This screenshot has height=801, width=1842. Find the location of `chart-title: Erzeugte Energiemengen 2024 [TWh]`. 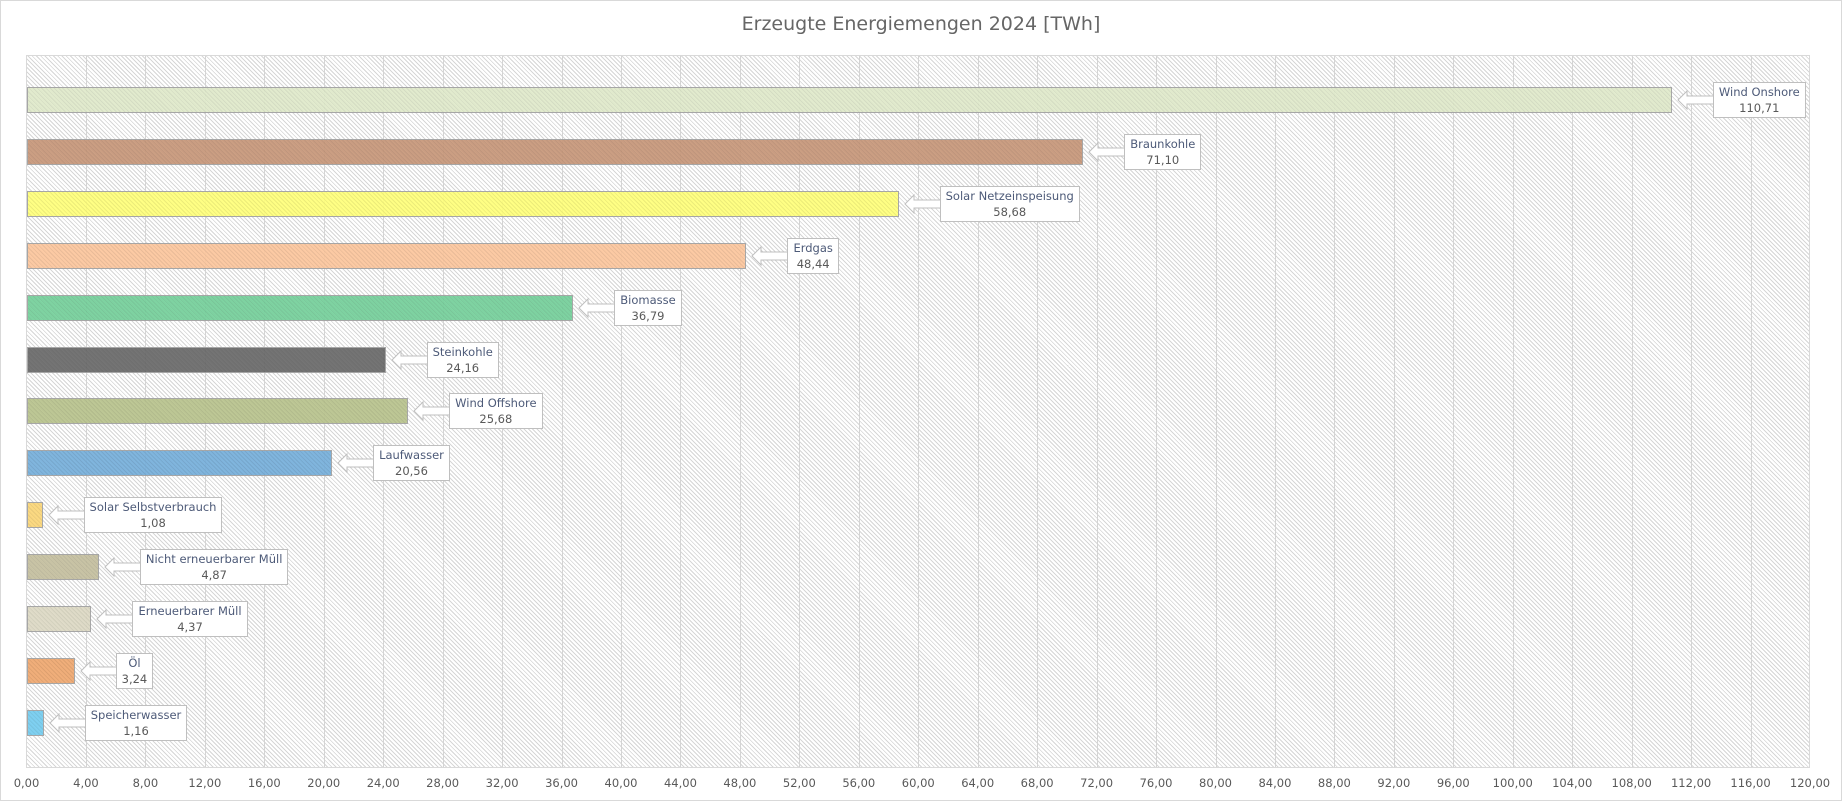

chart-title: Erzeugte Energiemengen 2024 [TWh] is located at coordinates (921, 24).